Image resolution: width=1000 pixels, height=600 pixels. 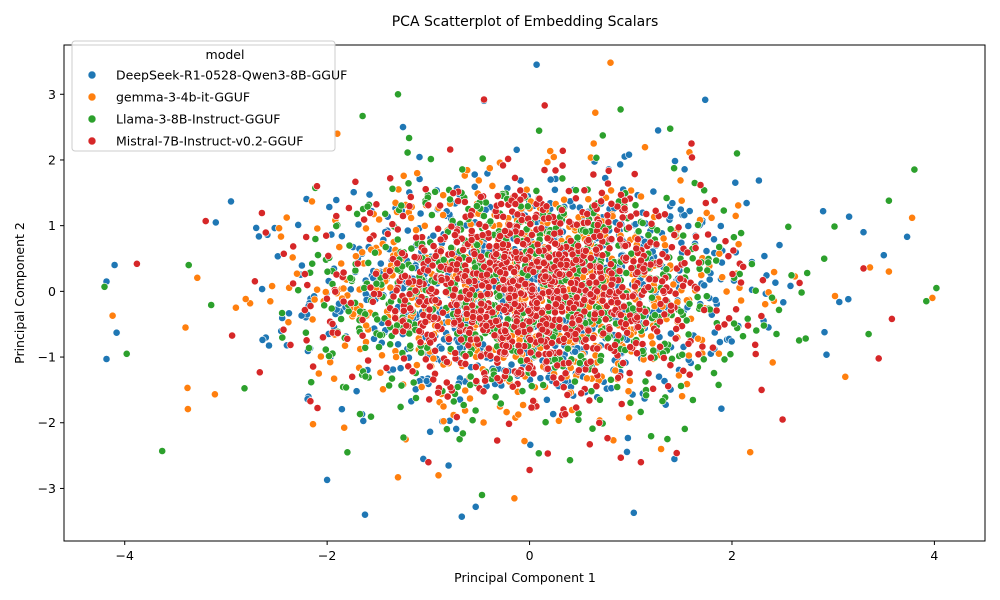 What do you see at coordinates (732, 555) in the screenshot?
I see `x-tick-label: 2` at bounding box center [732, 555].